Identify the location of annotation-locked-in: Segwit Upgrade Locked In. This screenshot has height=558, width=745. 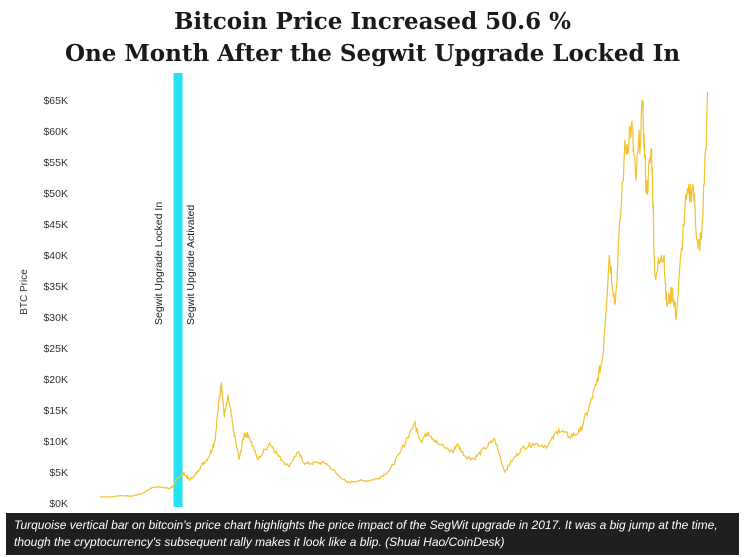
(159, 263).